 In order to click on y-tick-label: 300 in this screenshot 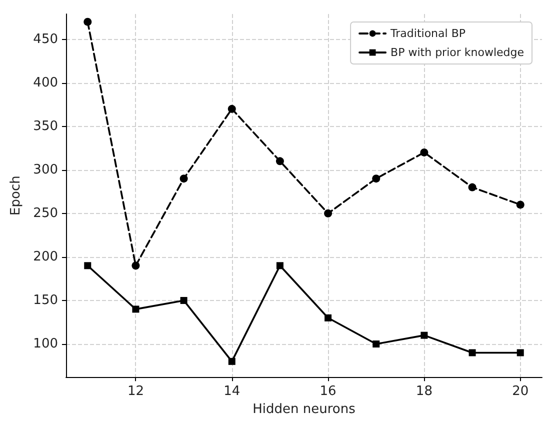, I will do `click(45, 170)`.